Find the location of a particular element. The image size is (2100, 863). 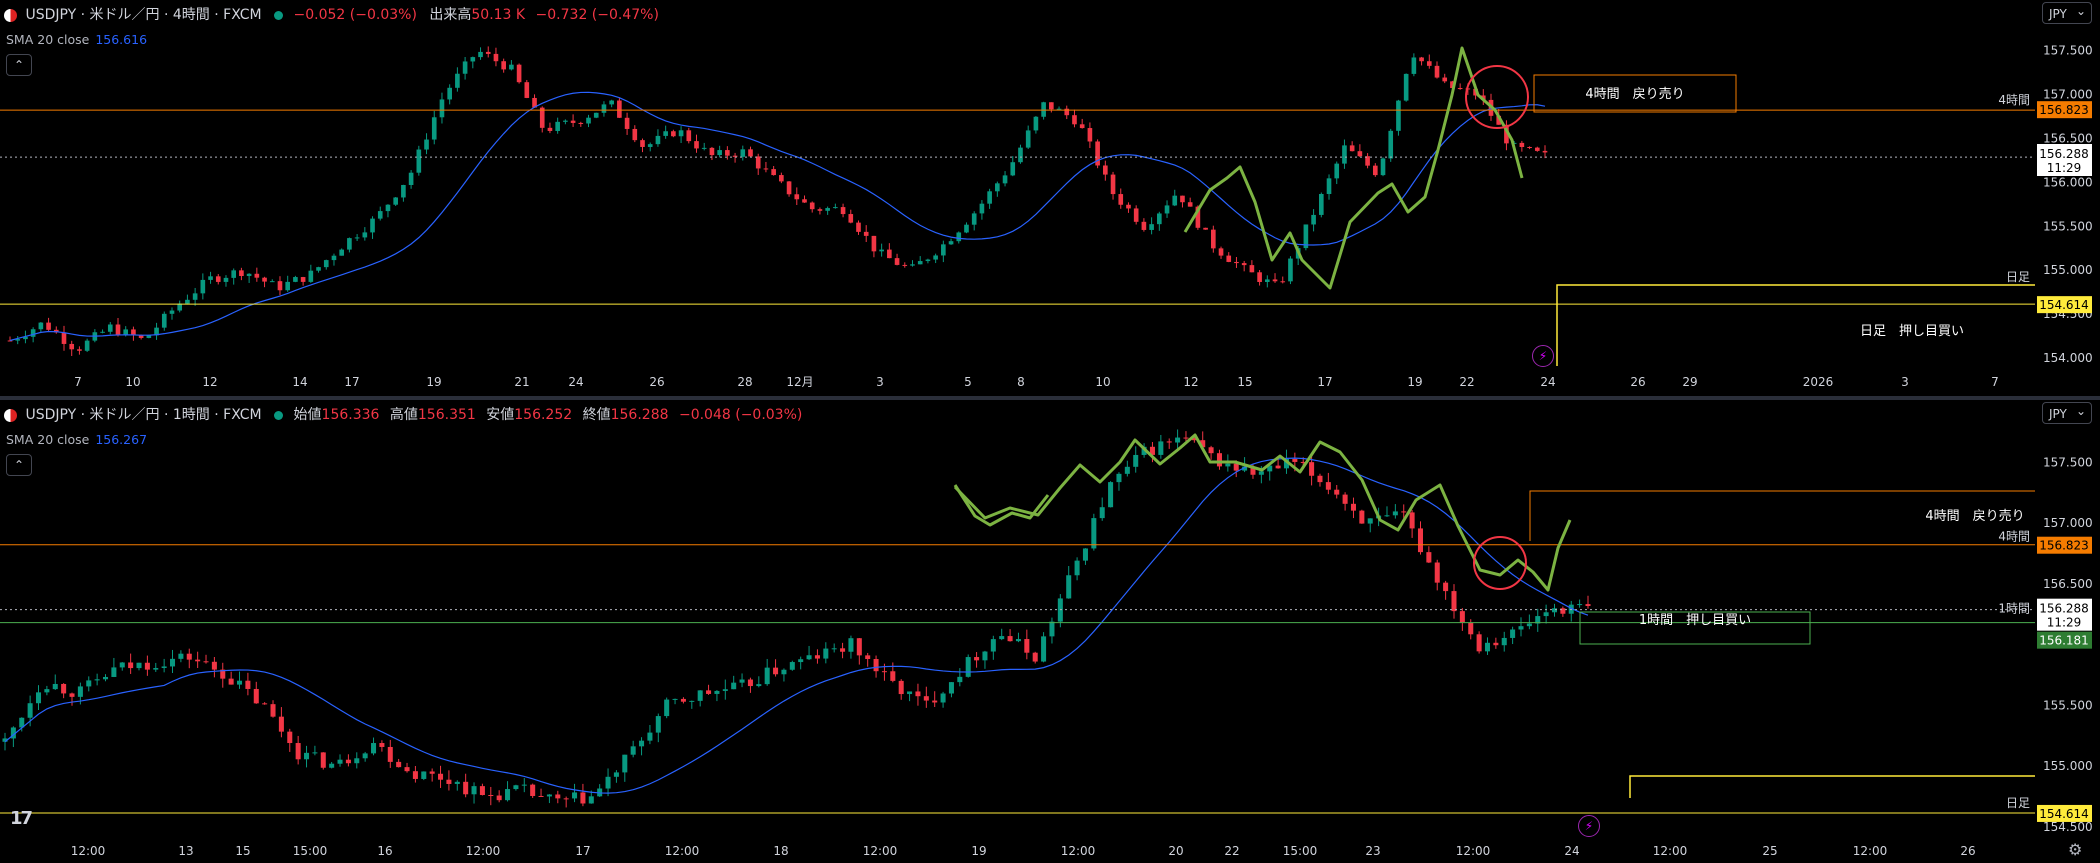

time-axis-tick: 7 is located at coordinates (1995, 382).